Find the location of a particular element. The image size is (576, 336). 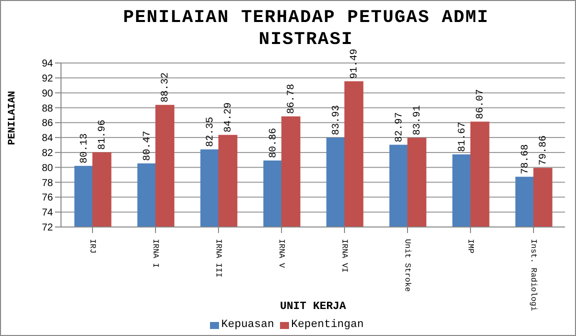

data-label: 82.35 is located at coordinates (211, 131).